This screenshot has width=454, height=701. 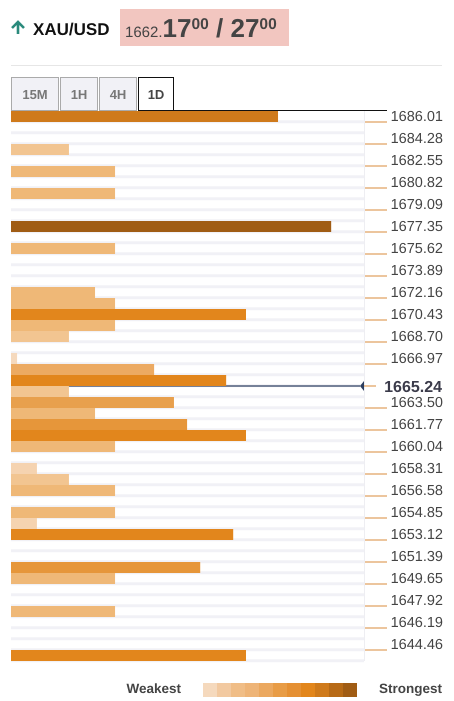 What do you see at coordinates (416, 425) in the screenshot?
I see `y-tick-label: 1661.77` at bounding box center [416, 425].